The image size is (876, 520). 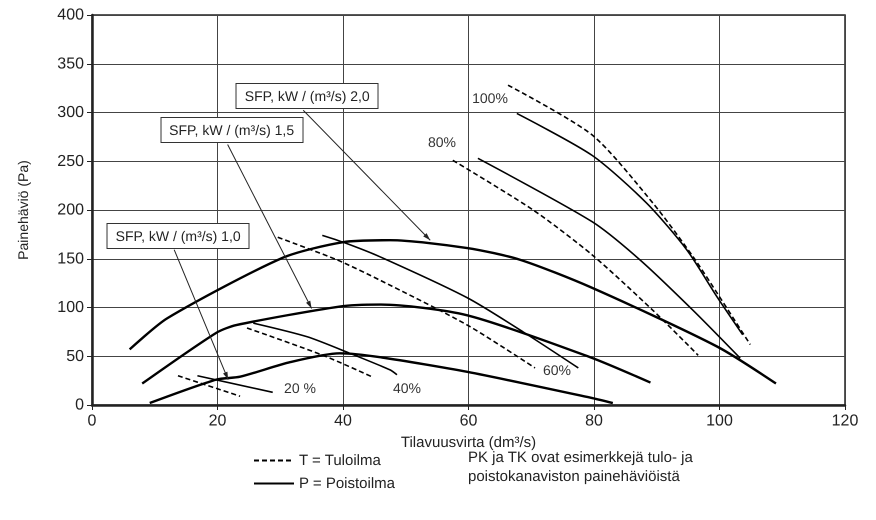 What do you see at coordinates (340, 460) in the screenshot?
I see `legend-label: T = Tuloilma` at bounding box center [340, 460].